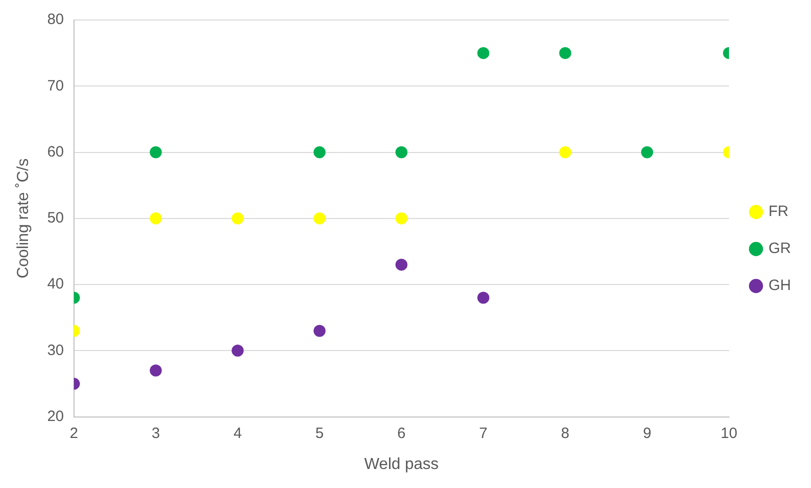 This screenshot has height=488, width=811. I want to click on y-tick-label: 50, so click(55, 218).